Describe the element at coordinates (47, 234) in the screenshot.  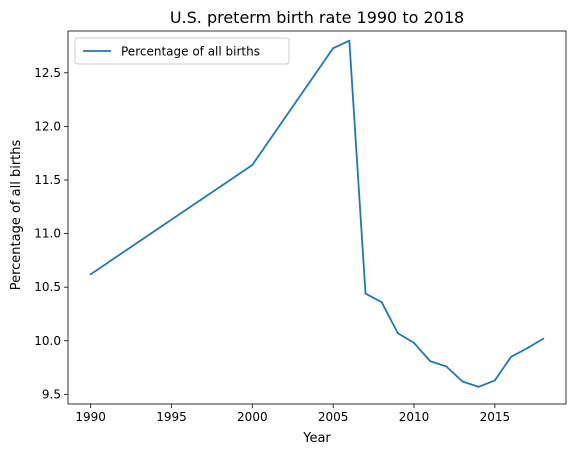
I see `y-tick-label: 11.0` at that location.